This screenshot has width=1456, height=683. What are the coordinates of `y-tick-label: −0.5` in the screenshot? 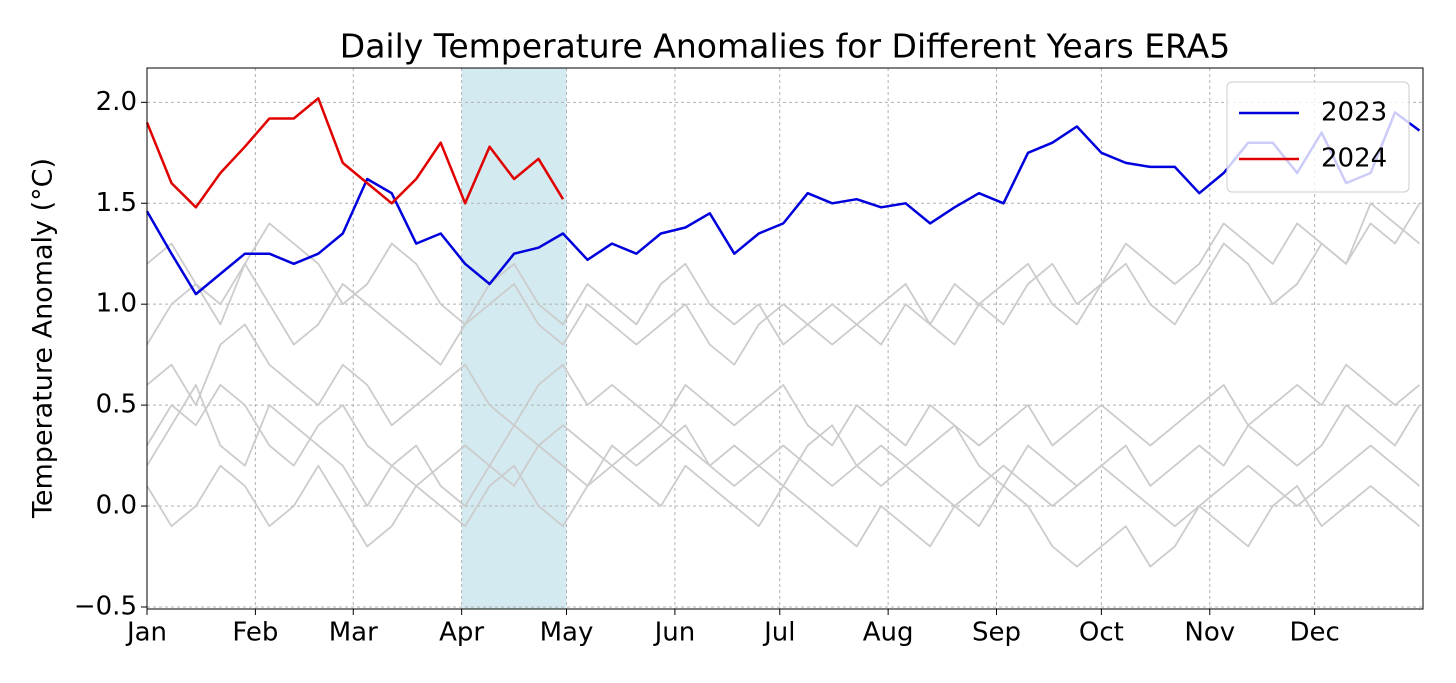 It's located at (105, 606).